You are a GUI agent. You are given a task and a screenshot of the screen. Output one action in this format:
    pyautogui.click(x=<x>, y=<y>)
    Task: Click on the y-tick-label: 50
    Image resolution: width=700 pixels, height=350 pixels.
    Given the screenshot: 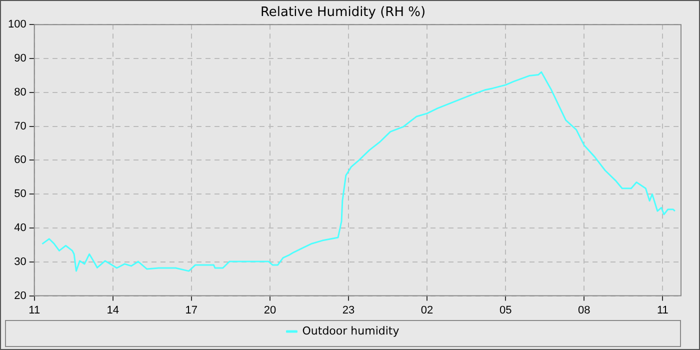 What is the action you would take?
    pyautogui.click(x=20, y=194)
    